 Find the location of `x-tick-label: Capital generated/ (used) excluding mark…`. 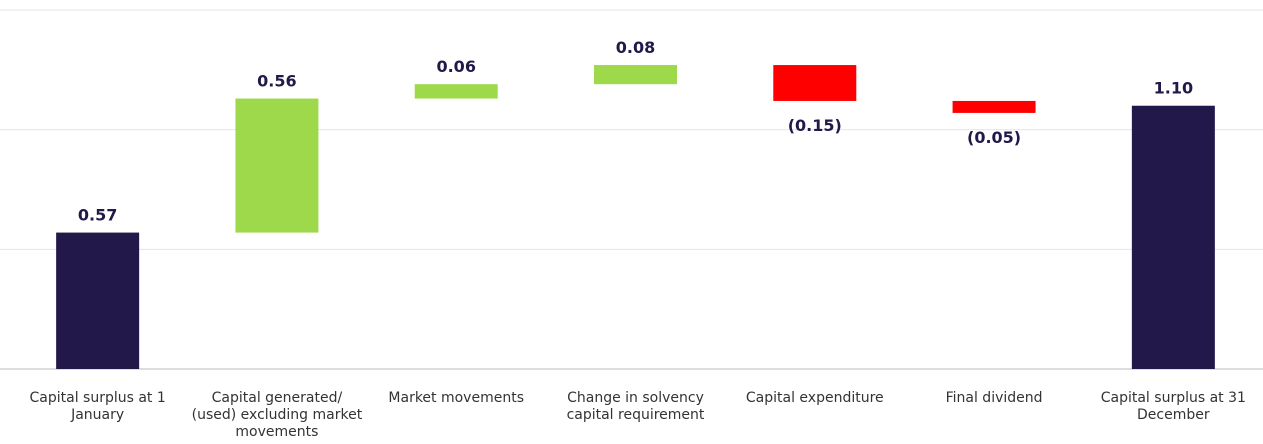

x-tick-label: Capital generated/ (used) excluding mark… is located at coordinates (277, 415).